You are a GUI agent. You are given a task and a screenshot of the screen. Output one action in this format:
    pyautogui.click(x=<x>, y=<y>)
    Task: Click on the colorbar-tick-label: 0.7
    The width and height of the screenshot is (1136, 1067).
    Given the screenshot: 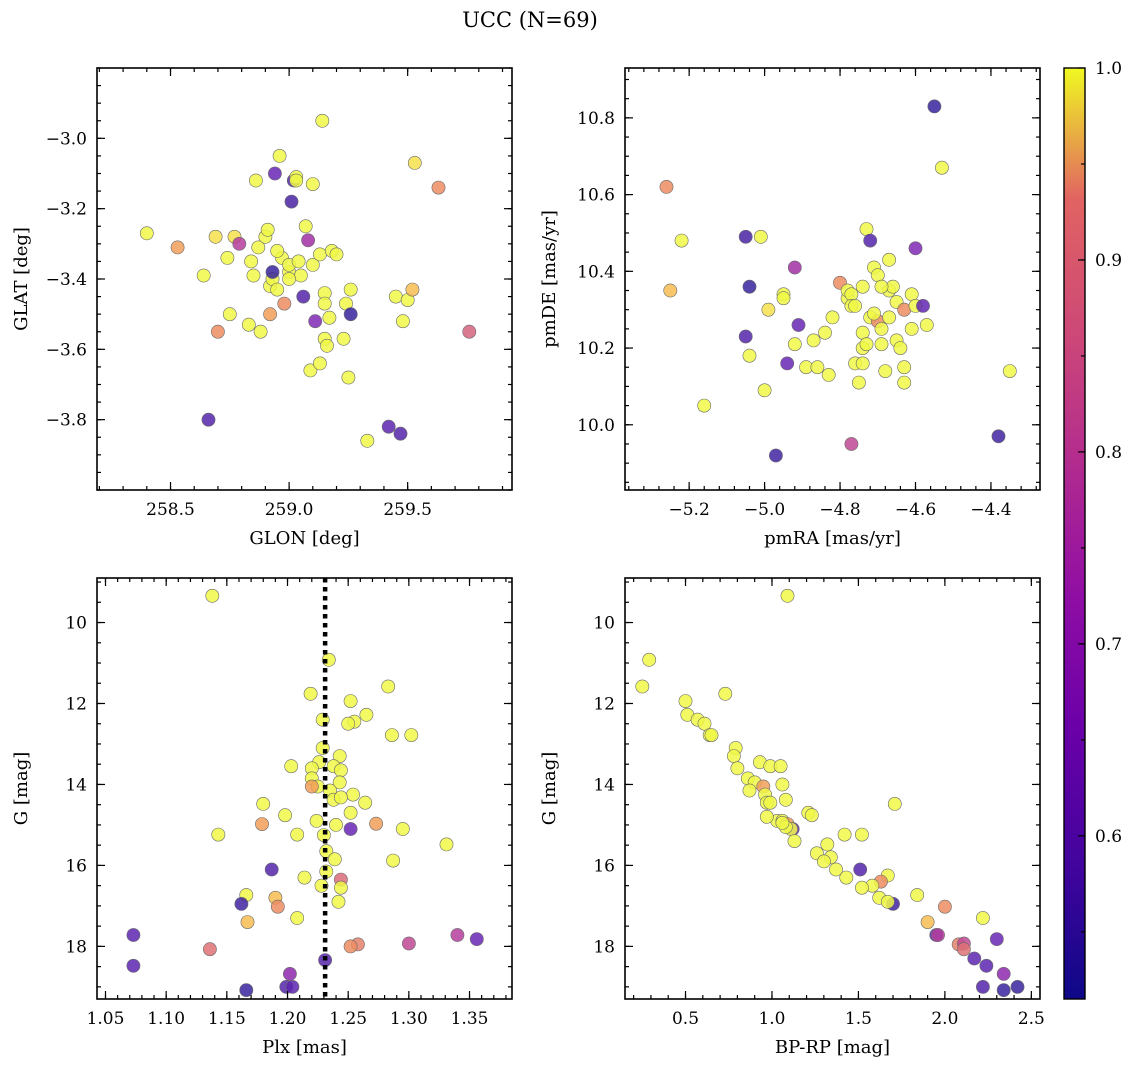 What is the action you would take?
    pyautogui.click(x=1108, y=645)
    